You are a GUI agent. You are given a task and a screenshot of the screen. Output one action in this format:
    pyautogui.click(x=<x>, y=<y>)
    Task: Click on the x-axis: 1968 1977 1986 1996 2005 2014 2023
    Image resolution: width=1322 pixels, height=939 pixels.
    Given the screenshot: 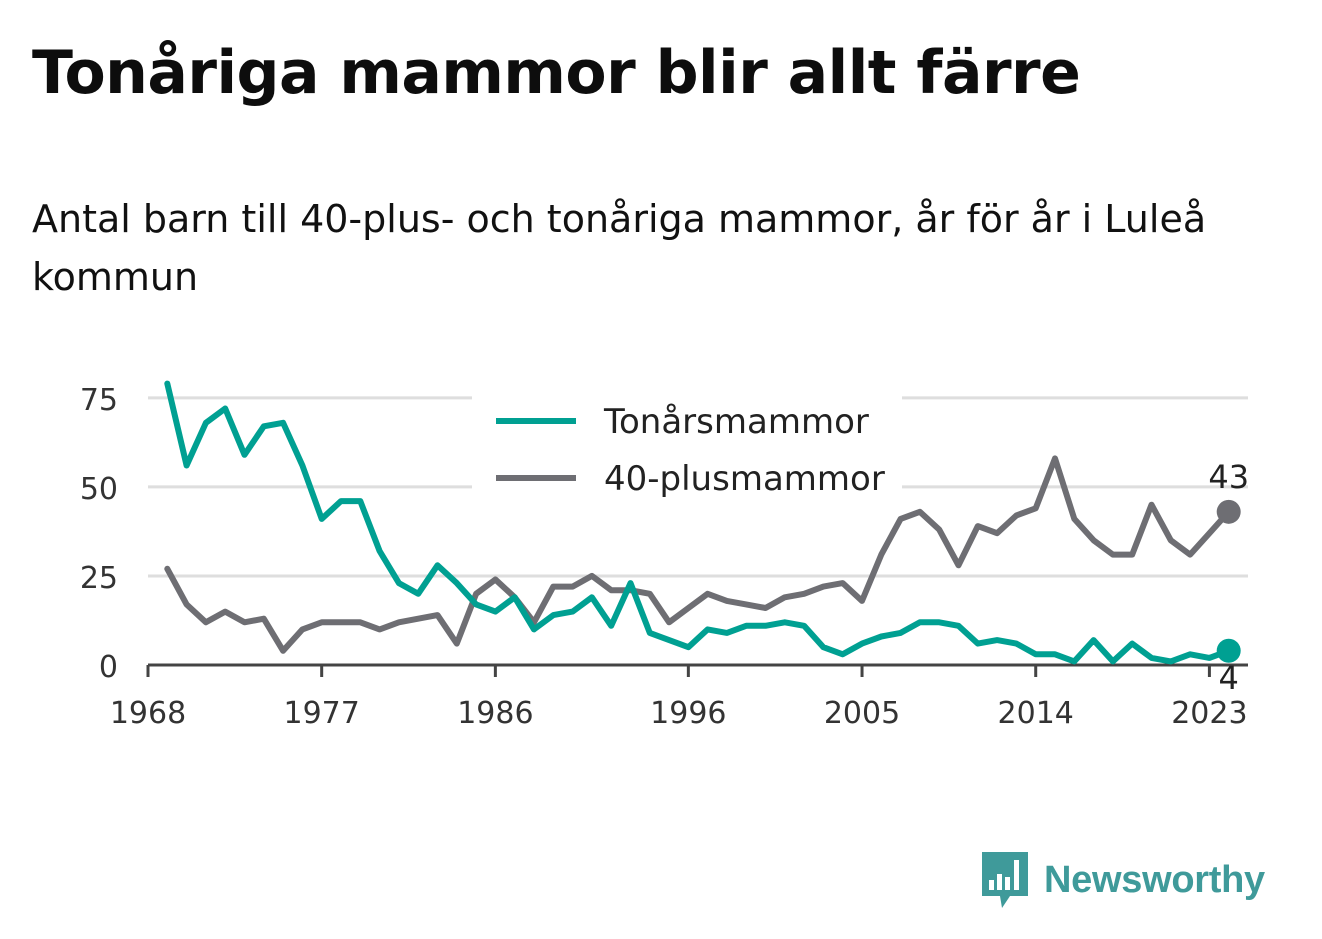 What is the action you would take?
    pyautogui.click(x=679, y=697)
    